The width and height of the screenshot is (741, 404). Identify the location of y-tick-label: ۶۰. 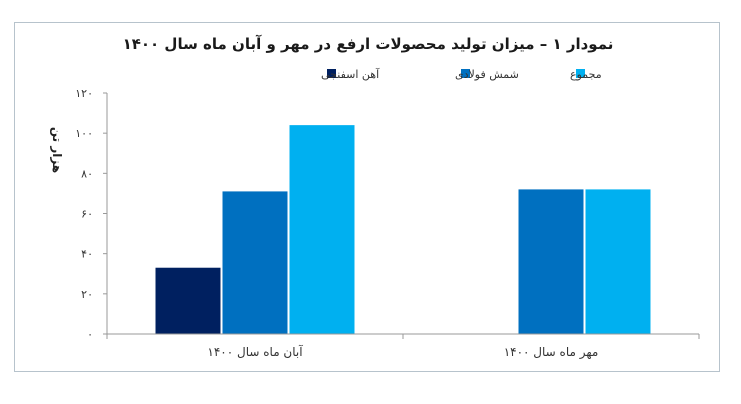
(87, 214).